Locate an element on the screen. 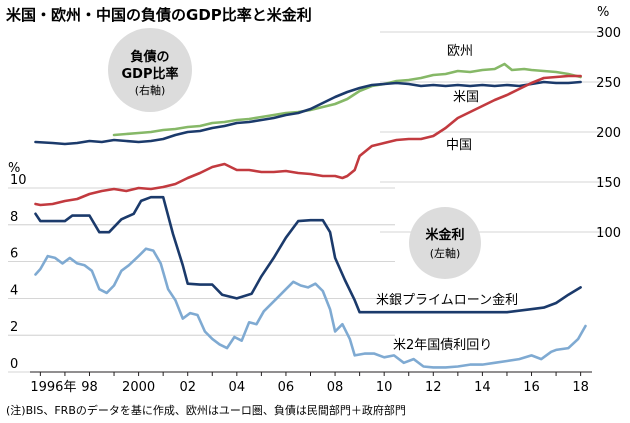  chart-note: (注)BIS、FRBのデータを基に作成、欧州はユーロ圏、負債は民間部門＋政府部門 is located at coordinates (206, 410).